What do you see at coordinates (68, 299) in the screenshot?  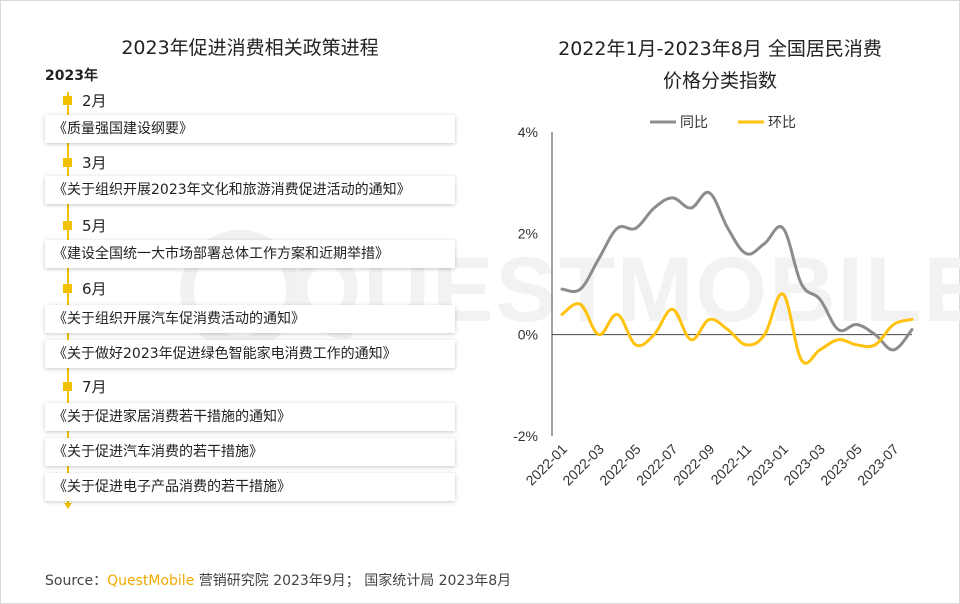 I see `timeline-line` at bounding box center [68, 299].